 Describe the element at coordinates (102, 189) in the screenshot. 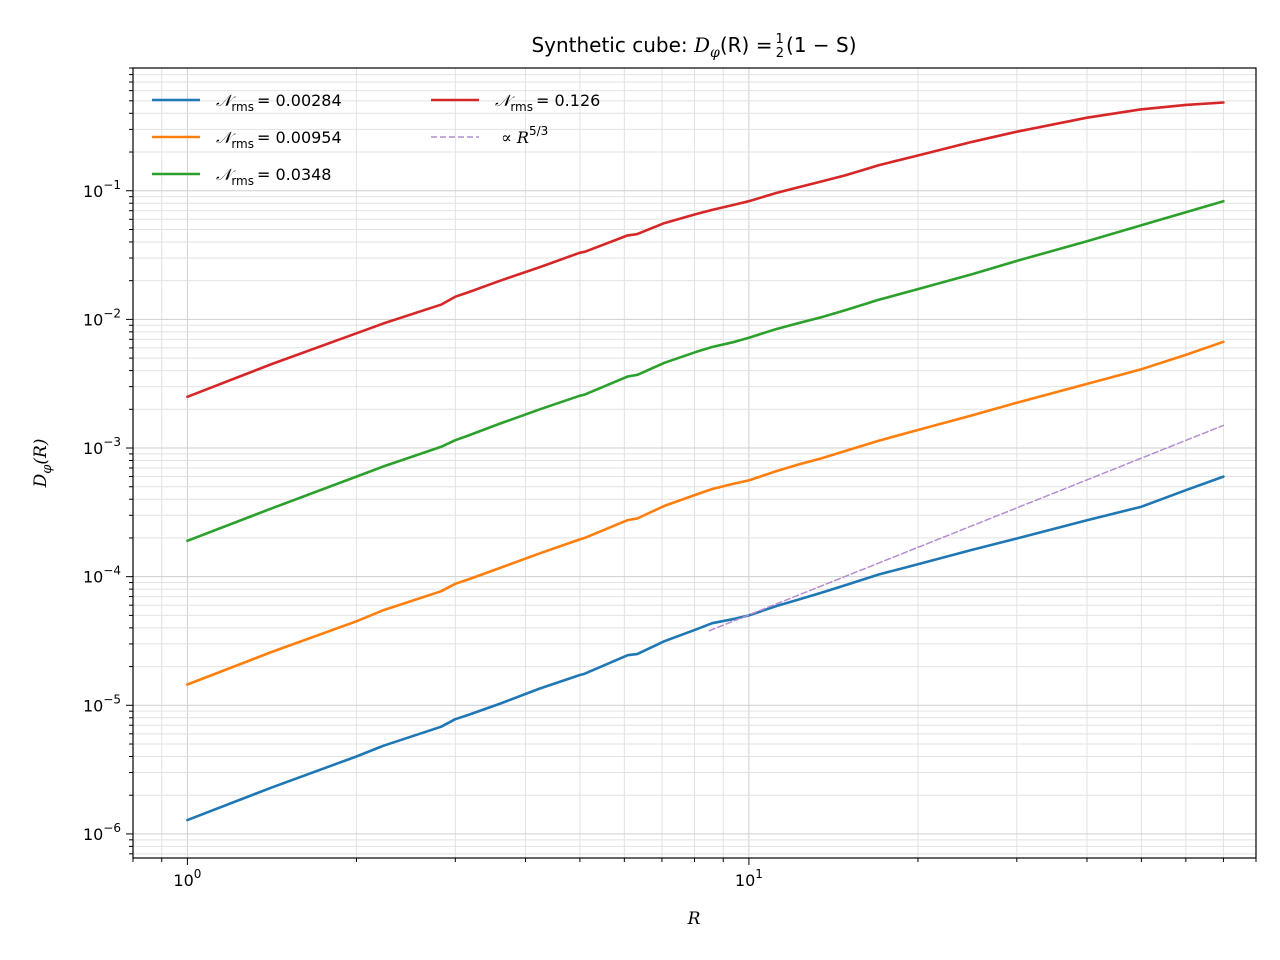

I see `y-tick-label: 10⁻¹` at that location.